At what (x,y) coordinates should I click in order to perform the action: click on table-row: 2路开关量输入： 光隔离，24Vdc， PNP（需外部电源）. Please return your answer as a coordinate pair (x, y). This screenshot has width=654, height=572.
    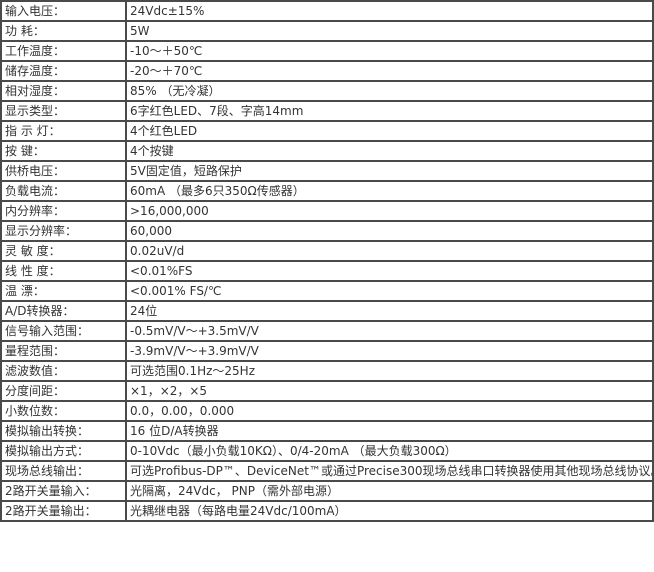
    Looking at the image, I should click on (327, 491).